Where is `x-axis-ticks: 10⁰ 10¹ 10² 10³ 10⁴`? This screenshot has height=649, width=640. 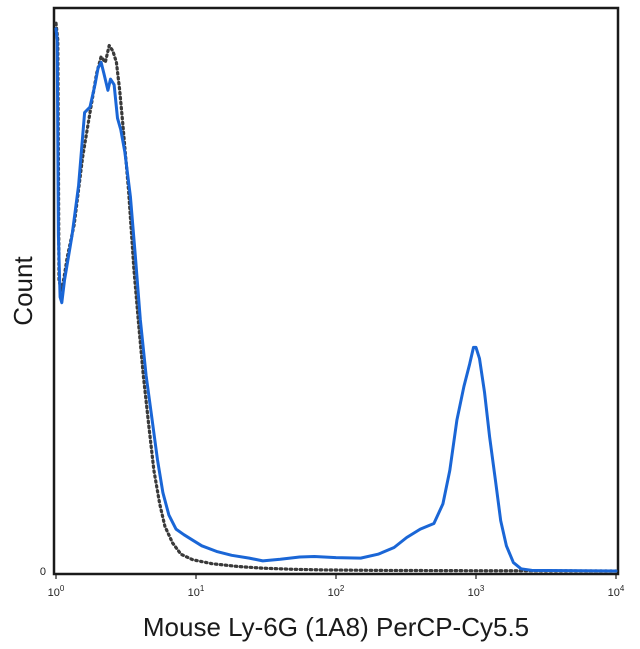
x-axis-ticks: 10⁰ 10¹ 10² 10³ 10⁴ is located at coordinates (336, 586).